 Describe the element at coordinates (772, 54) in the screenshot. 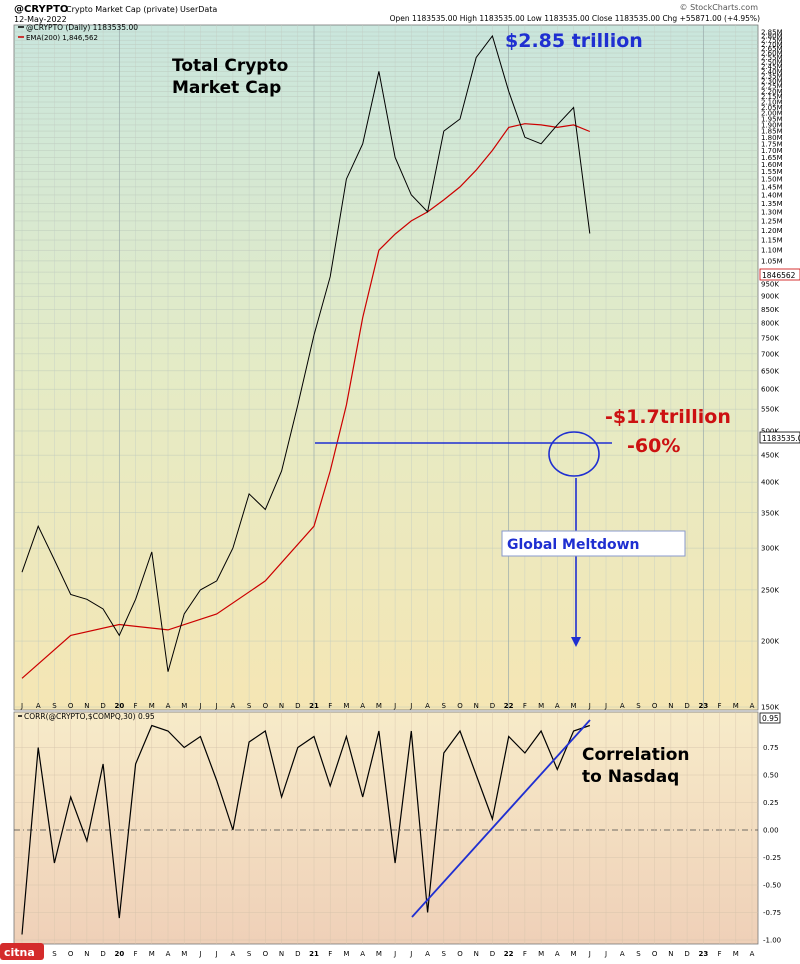

I see `price-y-tick: 2.60M` at that location.